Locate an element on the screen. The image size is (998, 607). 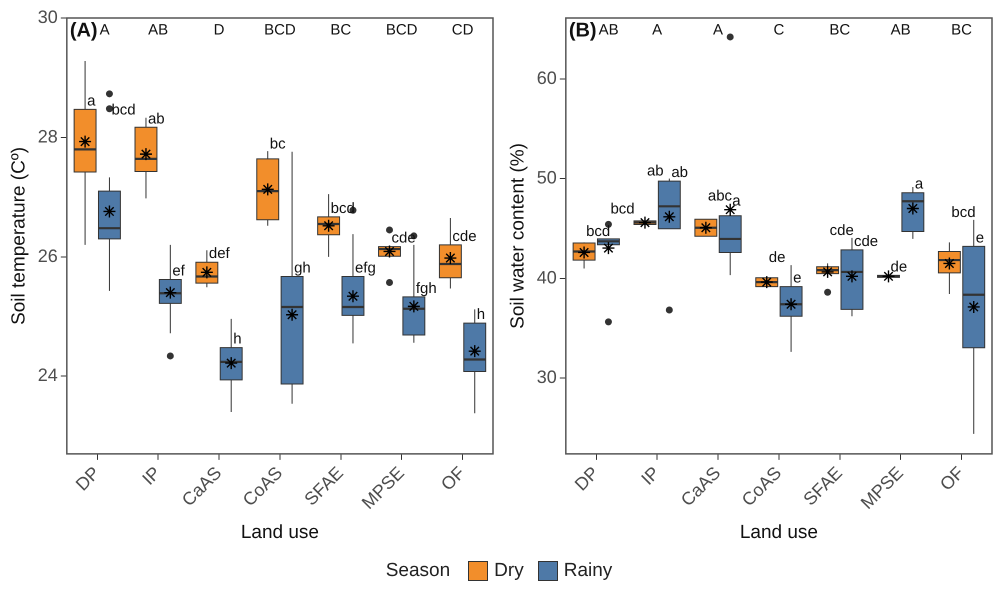
annotation: D is located at coordinates (219, 30).